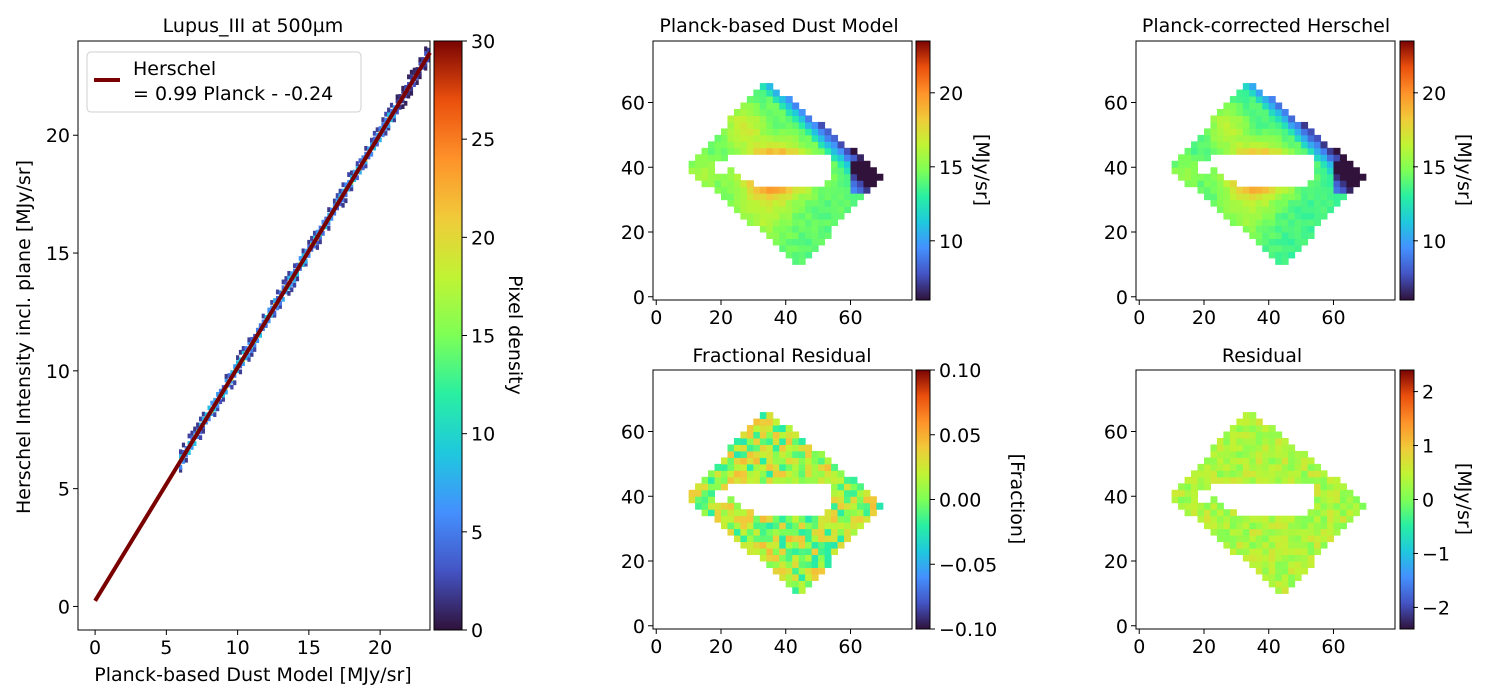  What do you see at coordinates (721, 318) in the screenshot?
I see `map1-xtick-label: 20` at bounding box center [721, 318].